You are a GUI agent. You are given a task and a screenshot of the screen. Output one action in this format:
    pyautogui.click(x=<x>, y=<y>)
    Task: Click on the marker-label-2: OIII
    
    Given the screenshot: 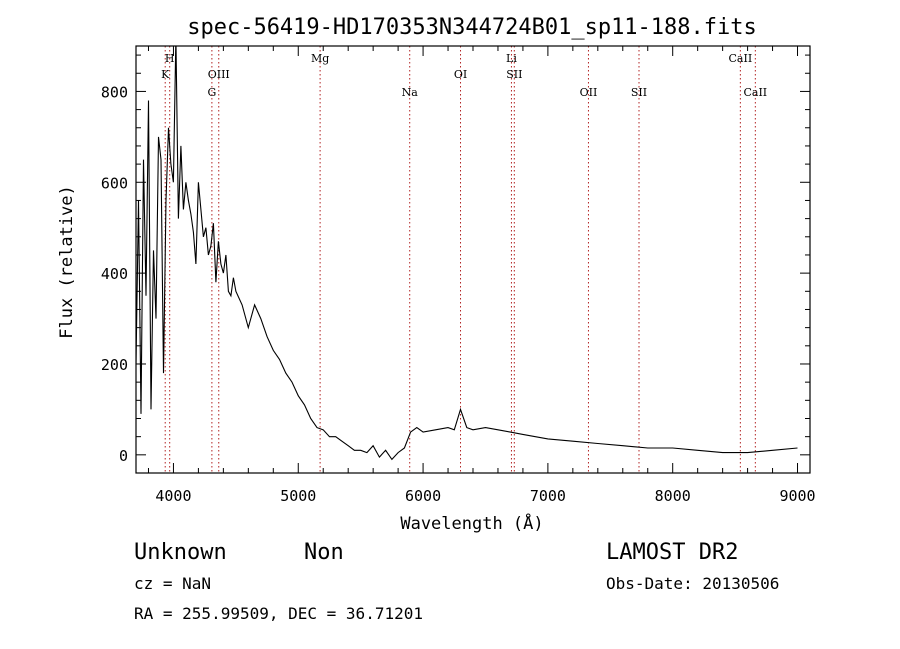 What is the action you would take?
    pyautogui.click(x=219, y=74)
    